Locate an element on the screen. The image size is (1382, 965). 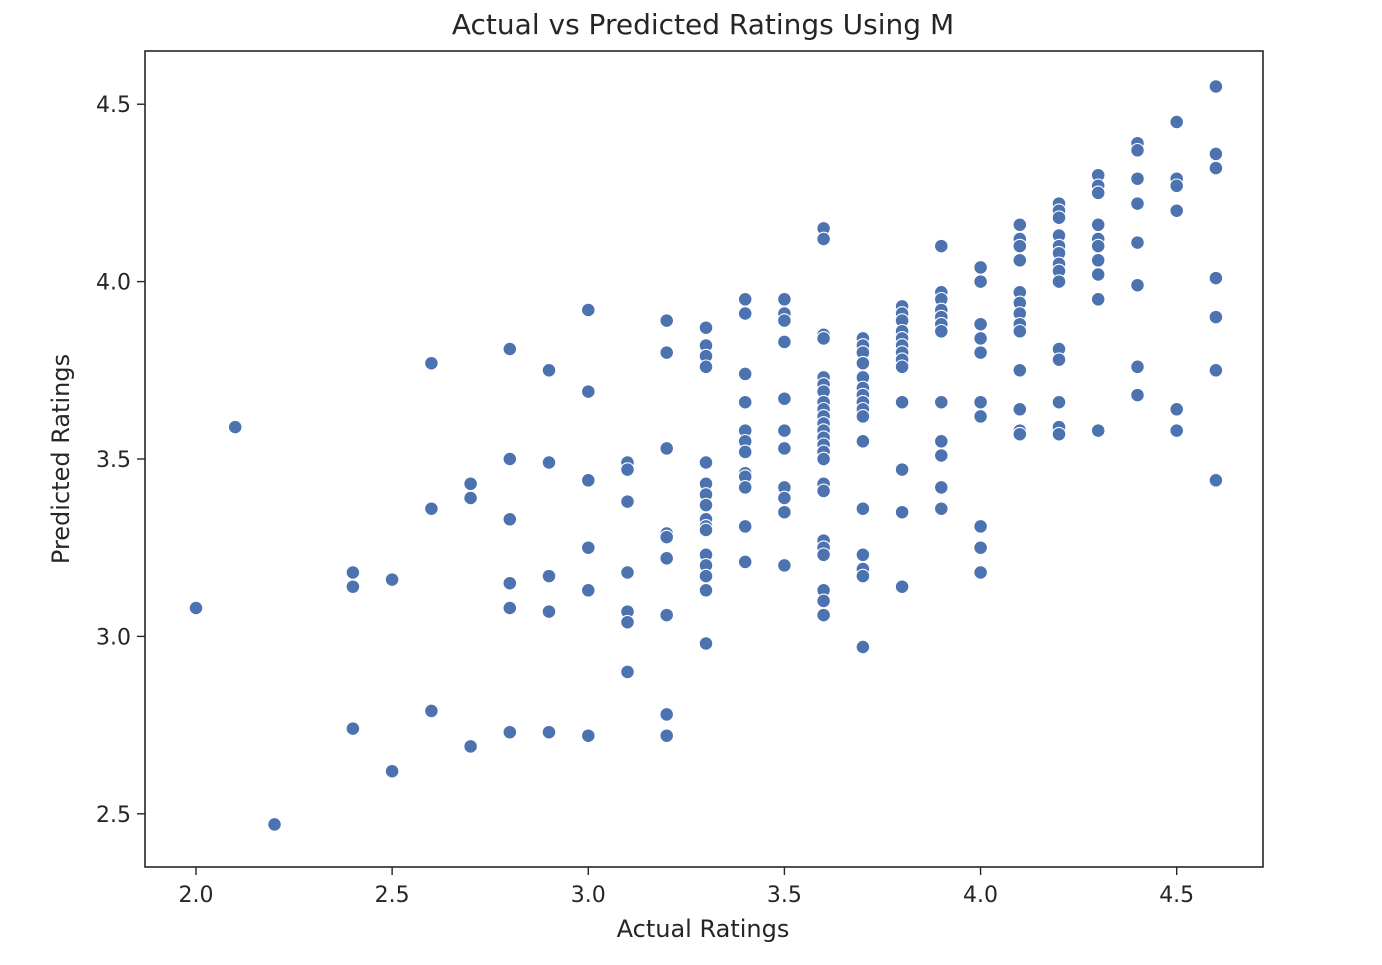
x-tick-label: 2.0 is located at coordinates (195, 895).